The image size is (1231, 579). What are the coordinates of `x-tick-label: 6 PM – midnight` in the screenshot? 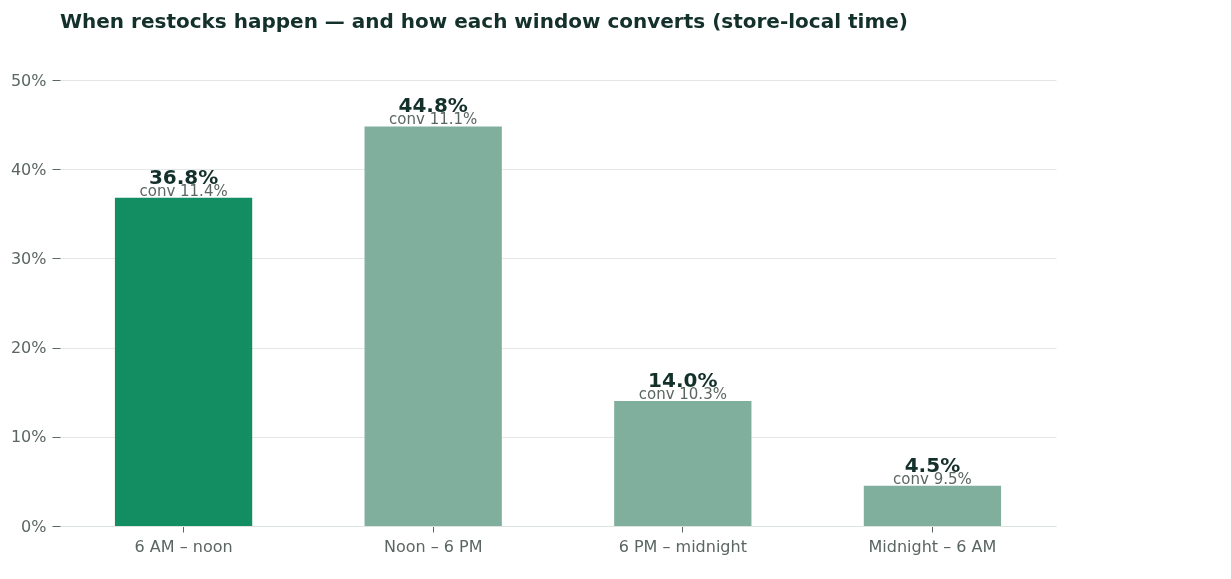 It's located at (682, 546).